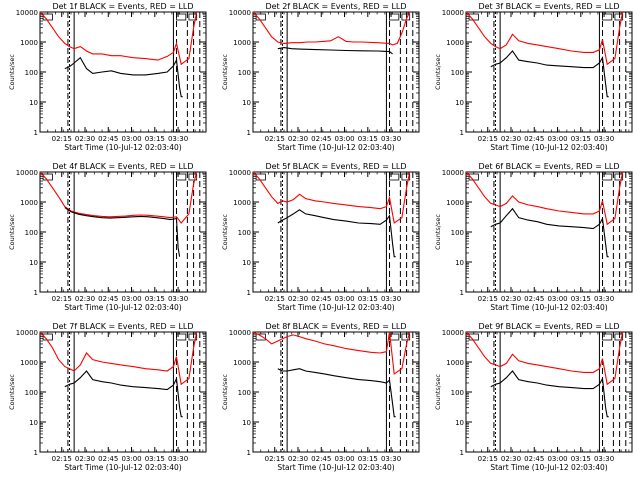 The height and width of the screenshot is (480, 640). I want to click on chart-title: Det 4f BLACK = Events, RED = LLD, so click(122, 166).